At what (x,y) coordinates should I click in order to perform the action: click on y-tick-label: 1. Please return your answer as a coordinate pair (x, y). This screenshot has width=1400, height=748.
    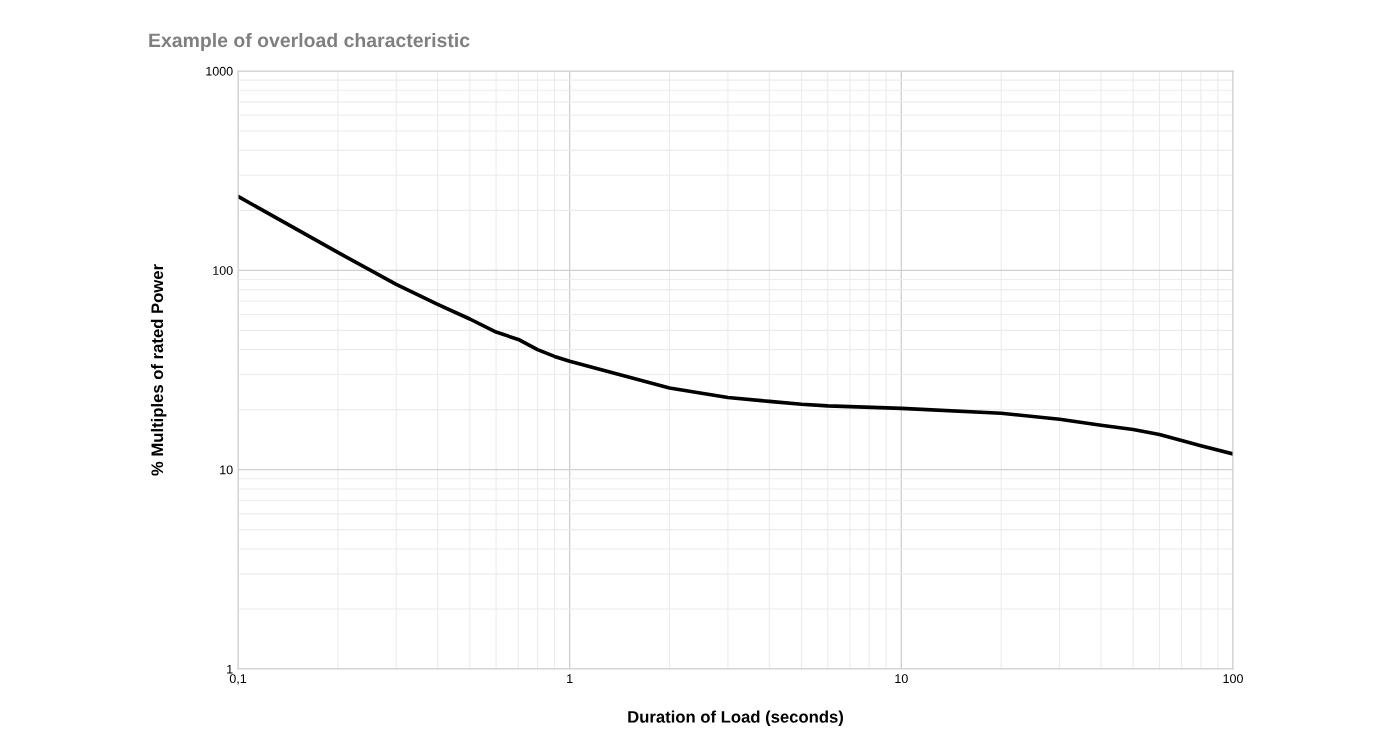
    Looking at the image, I should click on (230, 669).